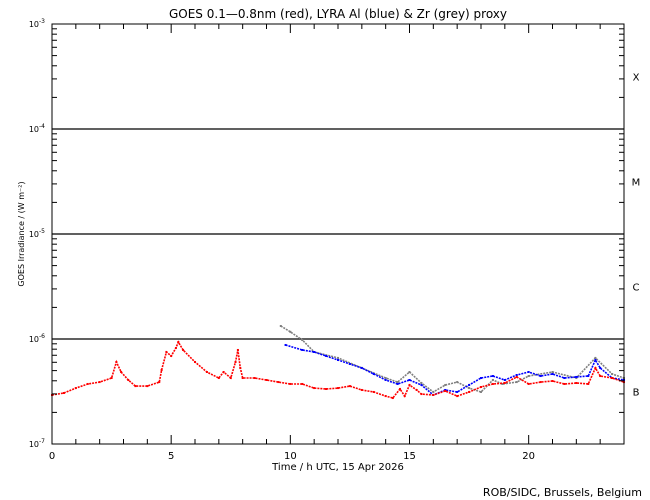  What do you see at coordinates (562, 492) in the screenshot?
I see `credit-text: ROB/SIDC, Brussels, Belgium` at bounding box center [562, 492].